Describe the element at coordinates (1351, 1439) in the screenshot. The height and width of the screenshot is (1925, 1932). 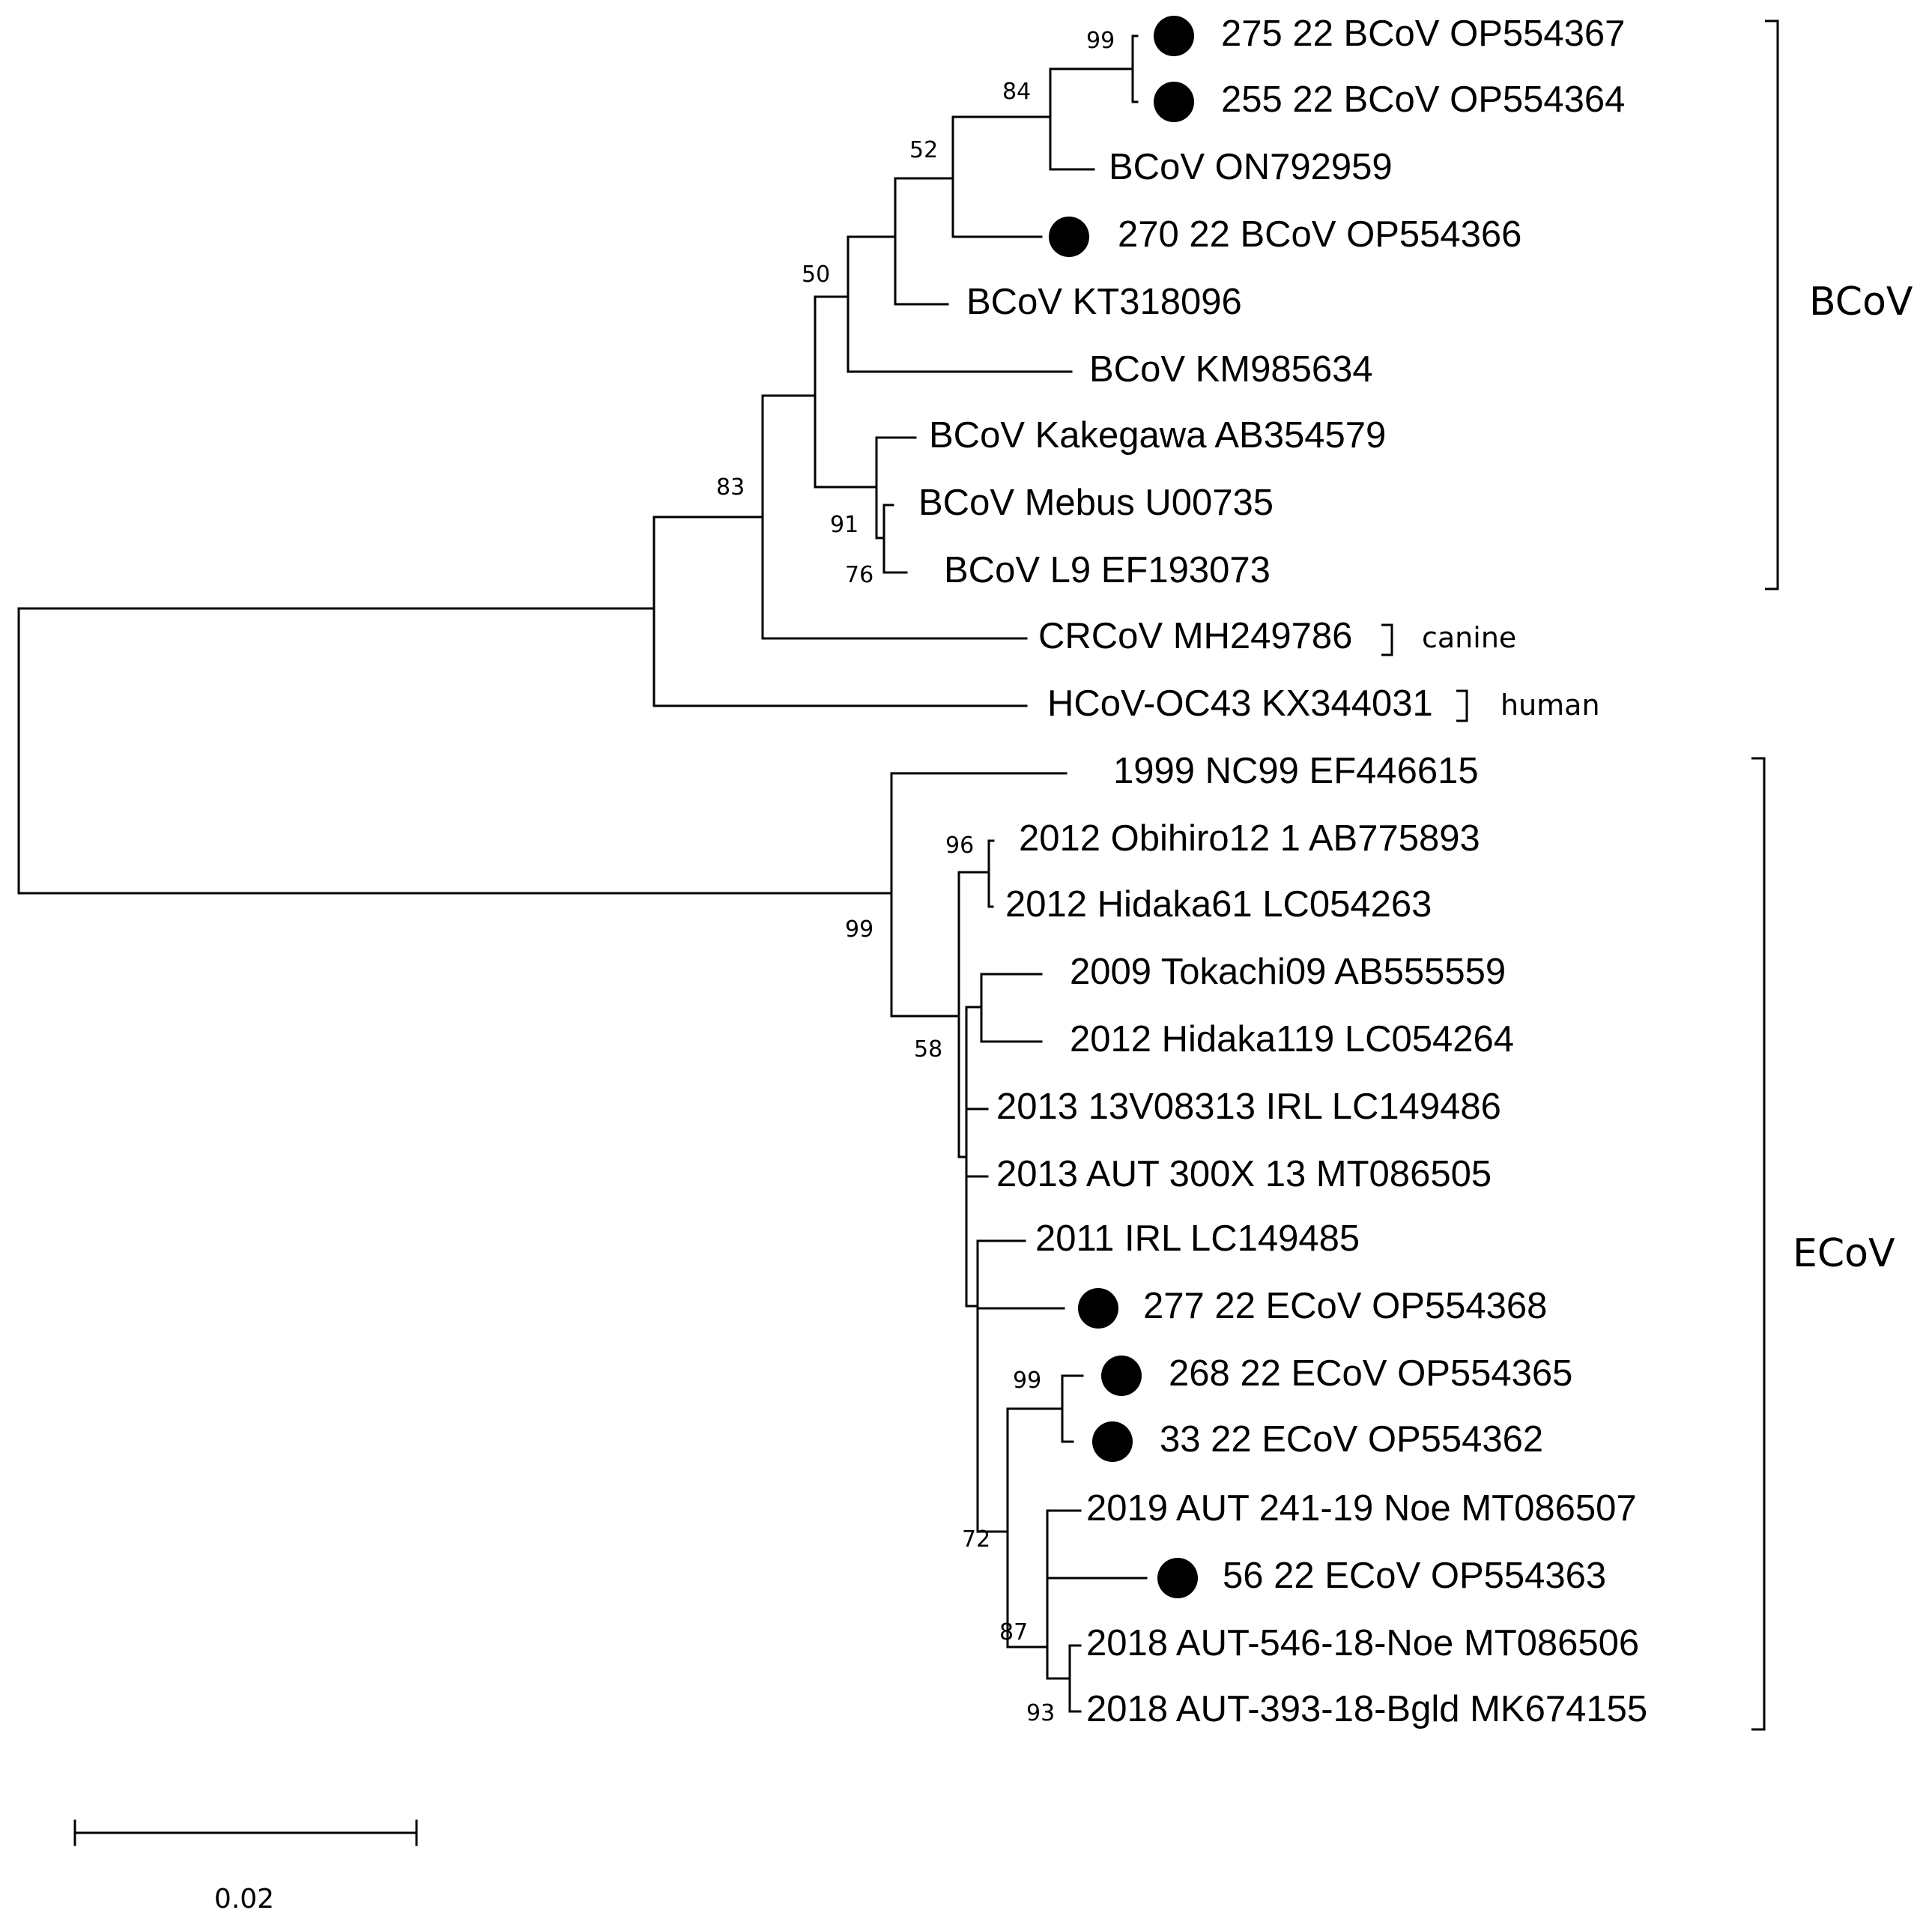
I see `taxon-label: 33 22 ECoV OP554362` at that location.